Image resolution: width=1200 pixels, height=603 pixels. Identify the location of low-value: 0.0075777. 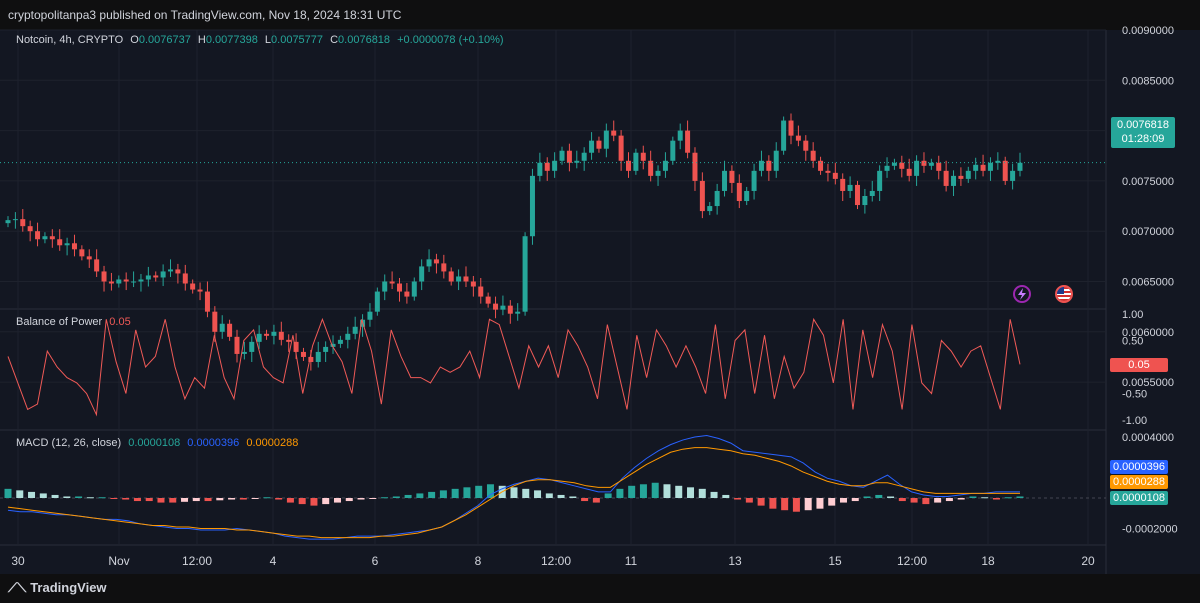
(297, 40).